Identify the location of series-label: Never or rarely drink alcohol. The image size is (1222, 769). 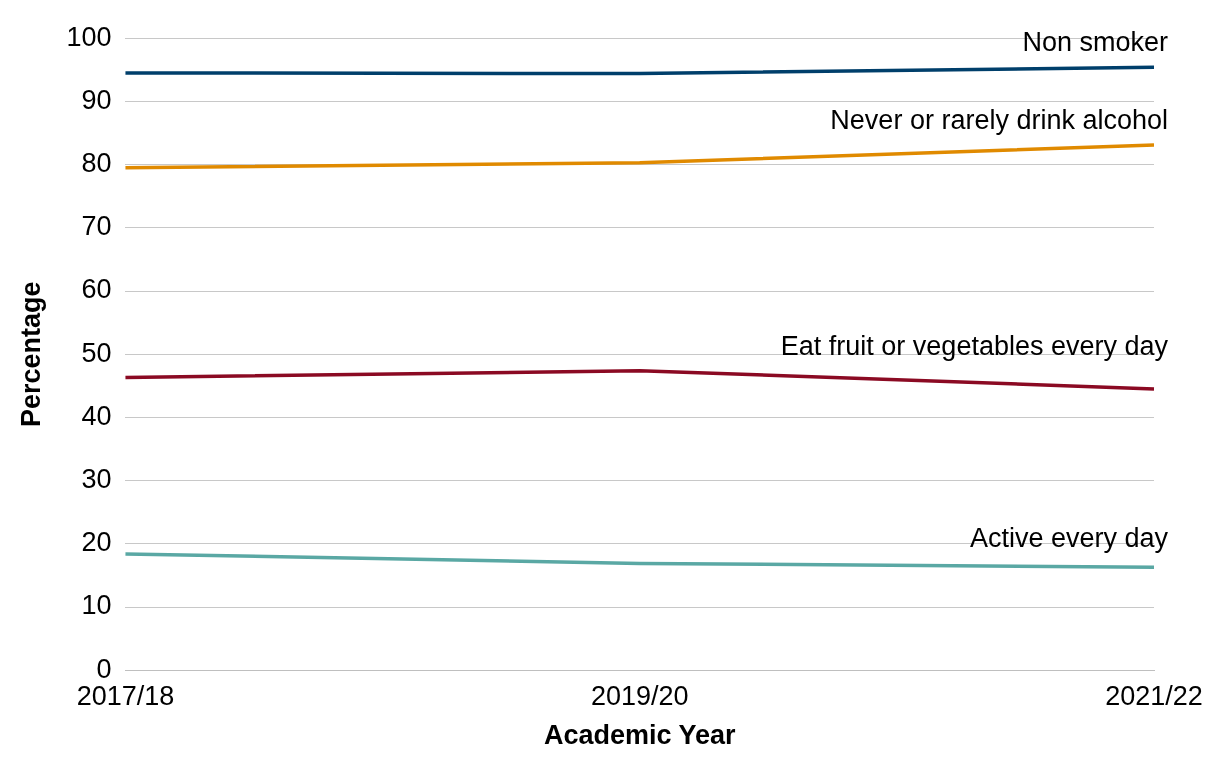
(999, 119).